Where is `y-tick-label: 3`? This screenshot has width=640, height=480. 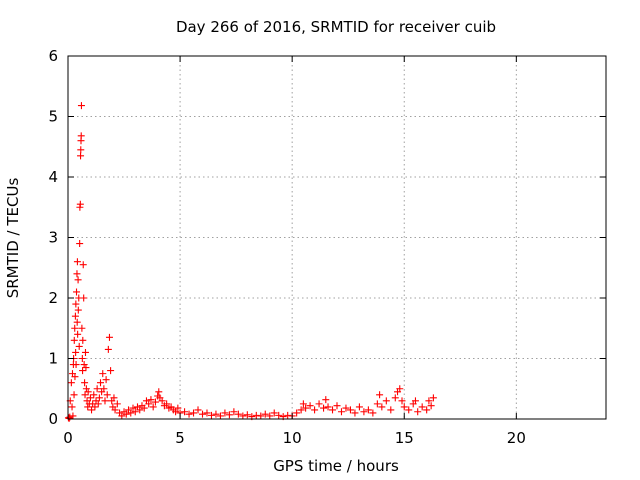
y-tick-label: 3 is located at coordinates (53, 238).